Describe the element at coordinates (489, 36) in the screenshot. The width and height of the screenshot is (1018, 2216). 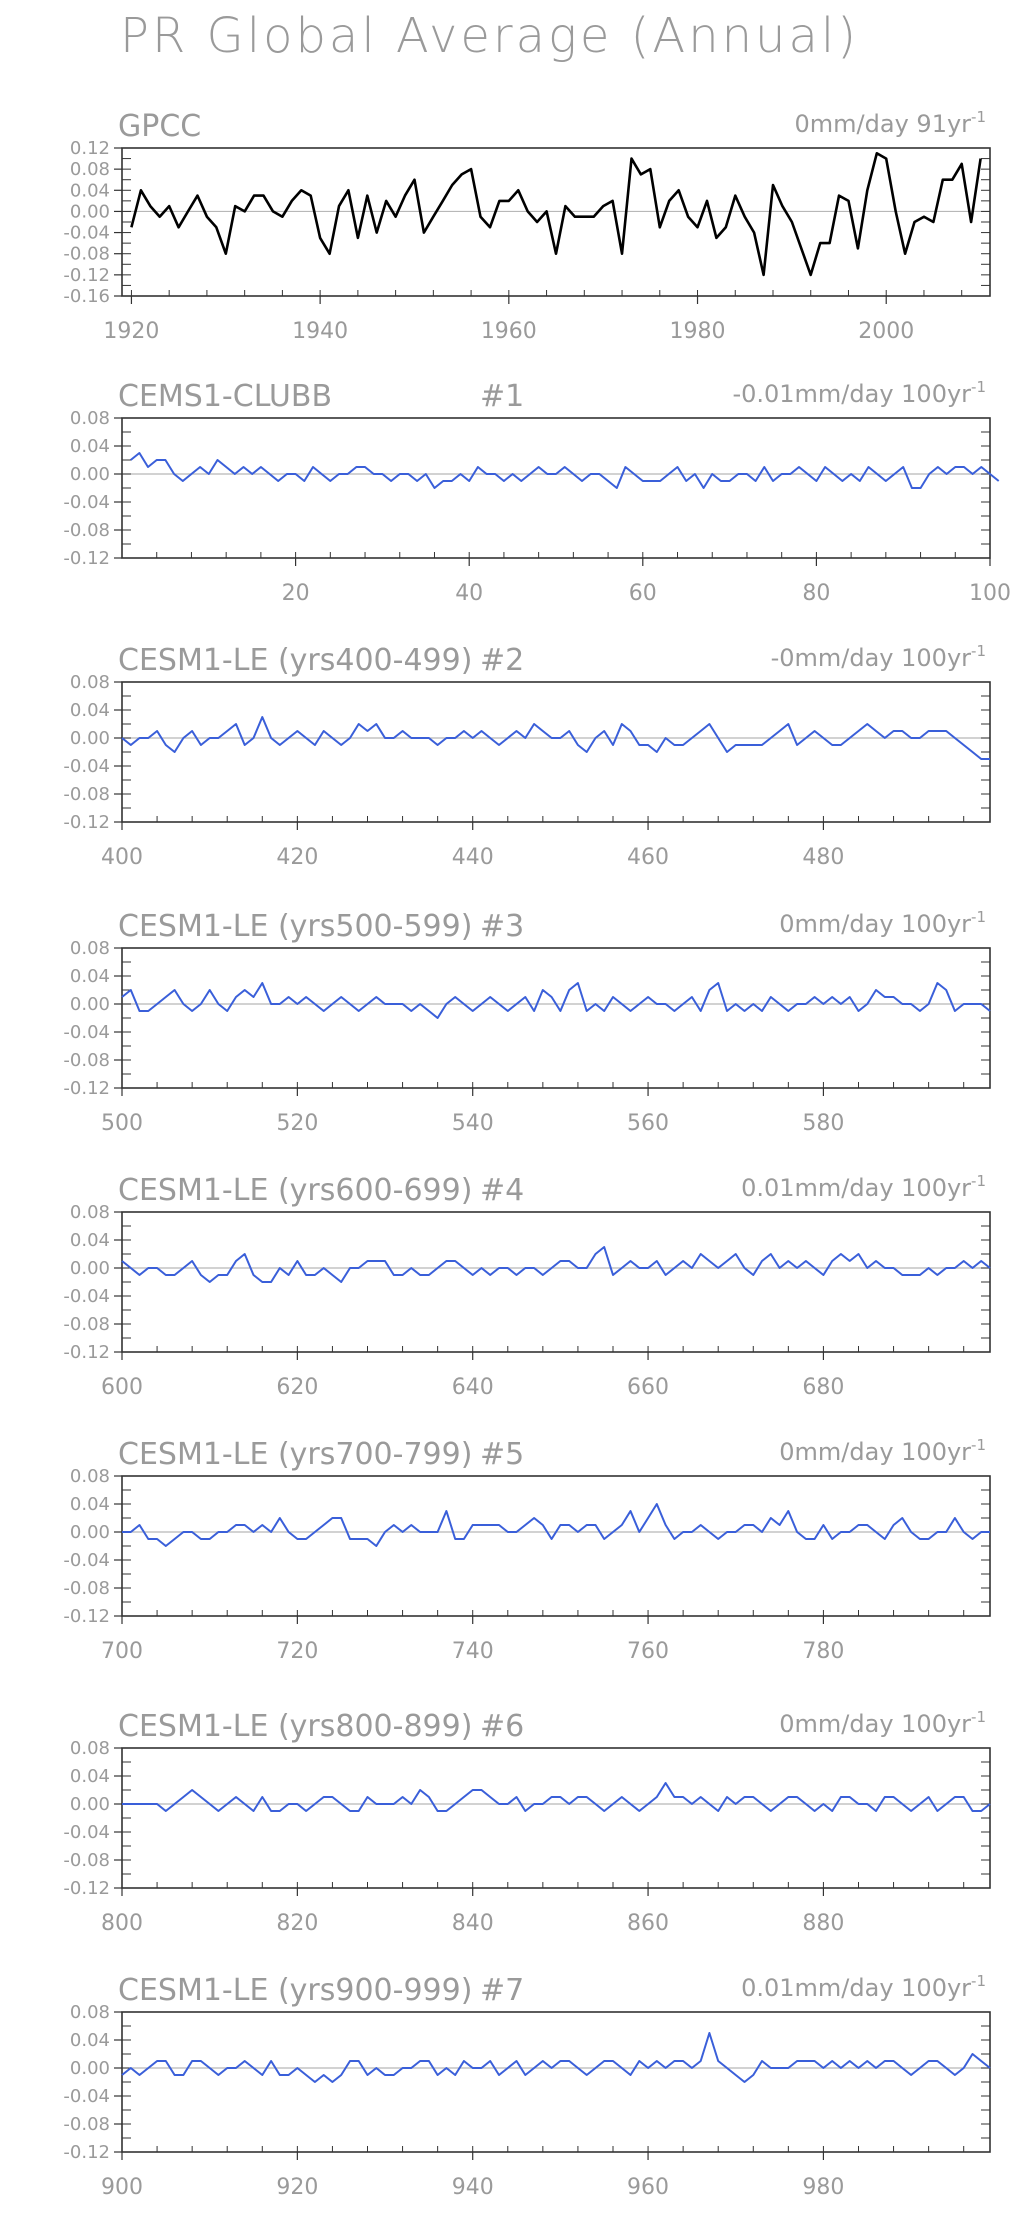
I see `figure-title: PR Global Average (Annual)` at that location.